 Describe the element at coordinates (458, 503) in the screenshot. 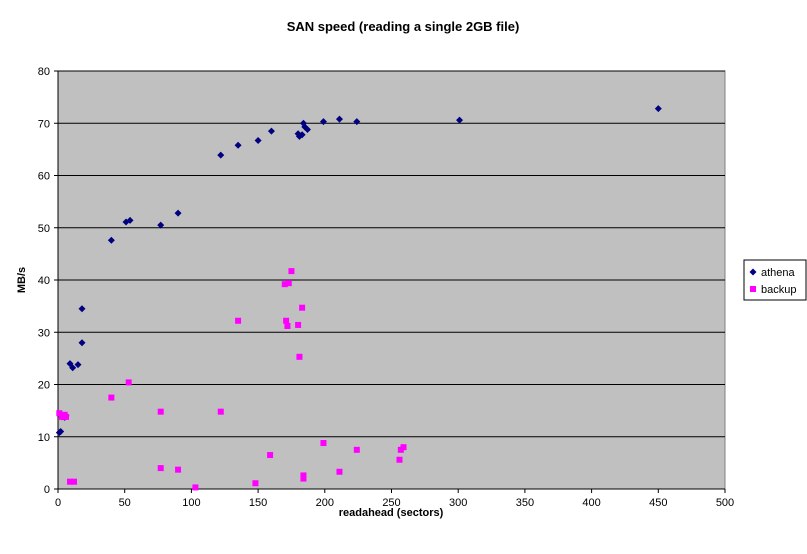

I see `x-tick-label: 300` at that location.